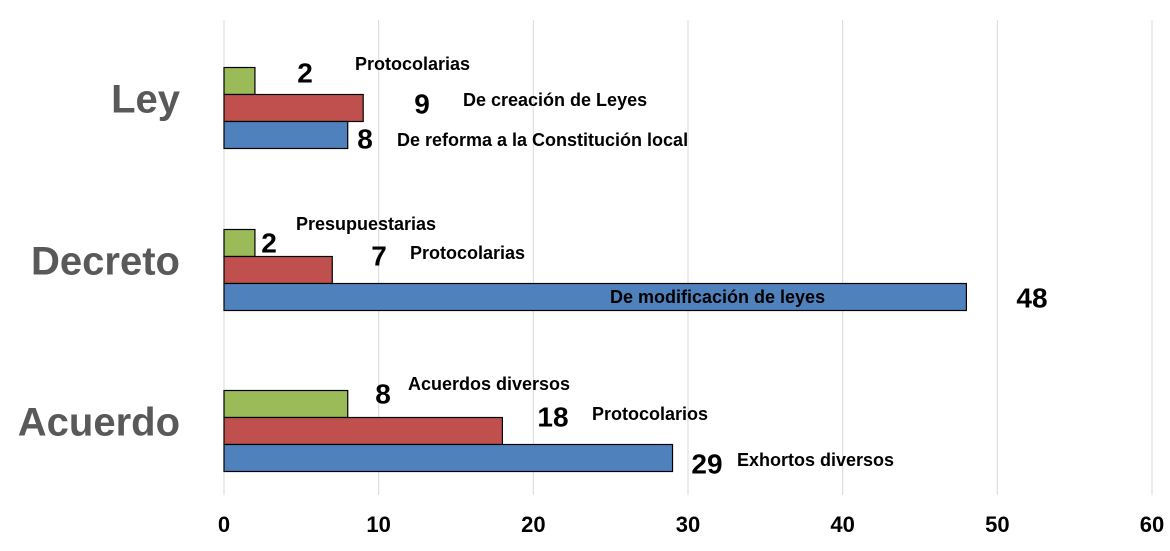  I want to click on x-tick-label: 30, so click(688, 524).